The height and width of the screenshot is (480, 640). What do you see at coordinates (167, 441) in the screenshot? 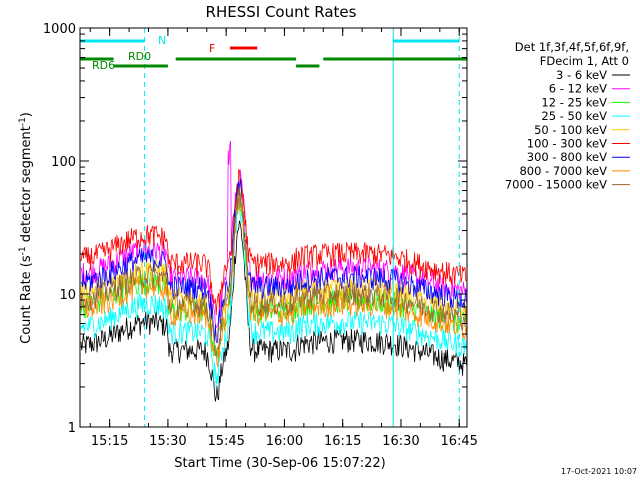
I see `x-tick-label-1: 15:30` at bounding box center [167, 441].